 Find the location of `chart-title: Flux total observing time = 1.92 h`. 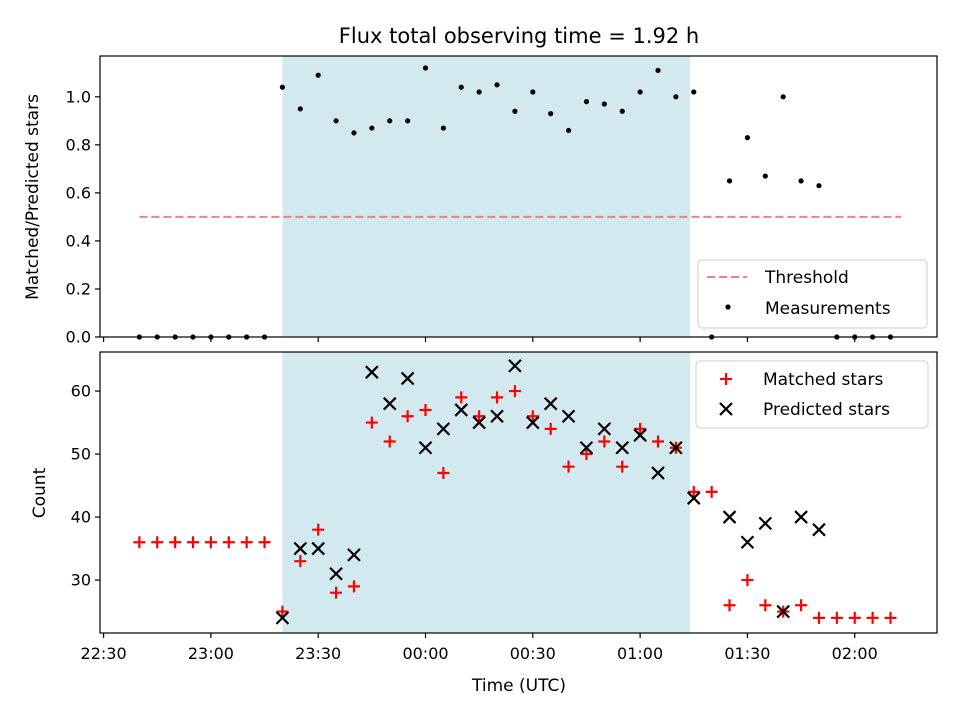

chart-title: Flux total observing time = 1.92 h is located at coordinates (519, 36).